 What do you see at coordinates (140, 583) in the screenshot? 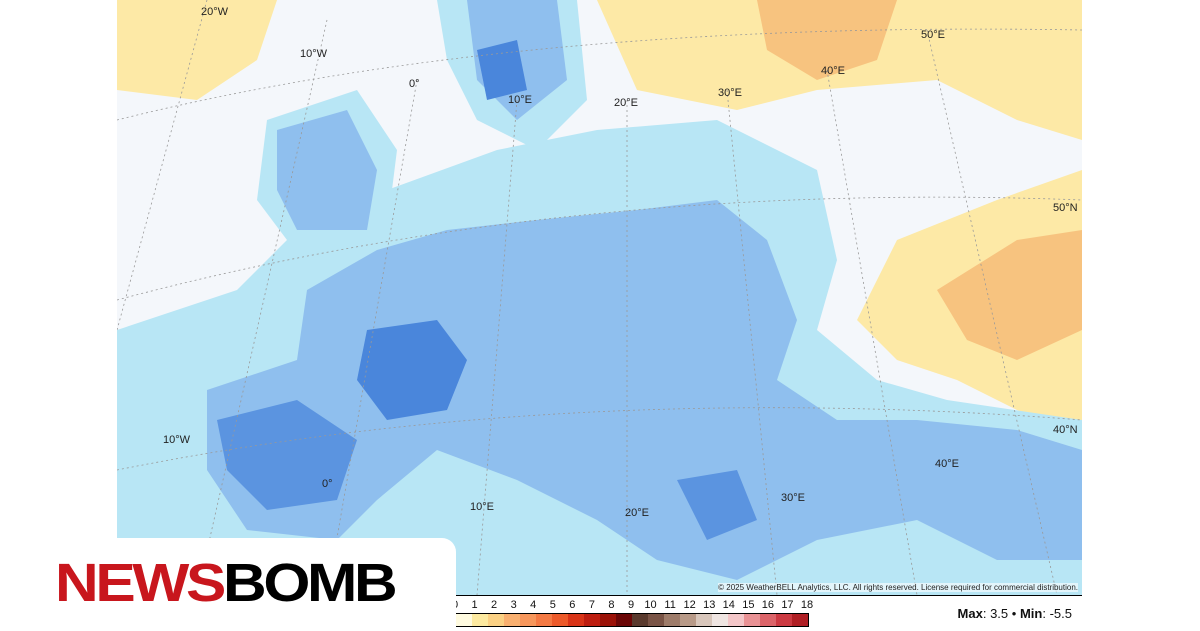
I see `logo-news: NEWS` at bounding box center [140, 583].